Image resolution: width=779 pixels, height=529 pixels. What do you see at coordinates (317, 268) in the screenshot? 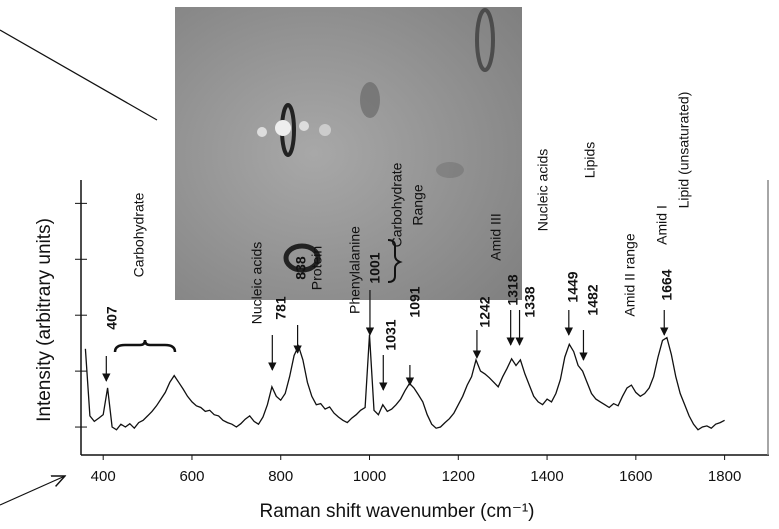
I see `annotation: Protein` at bounding box center [317, 268].